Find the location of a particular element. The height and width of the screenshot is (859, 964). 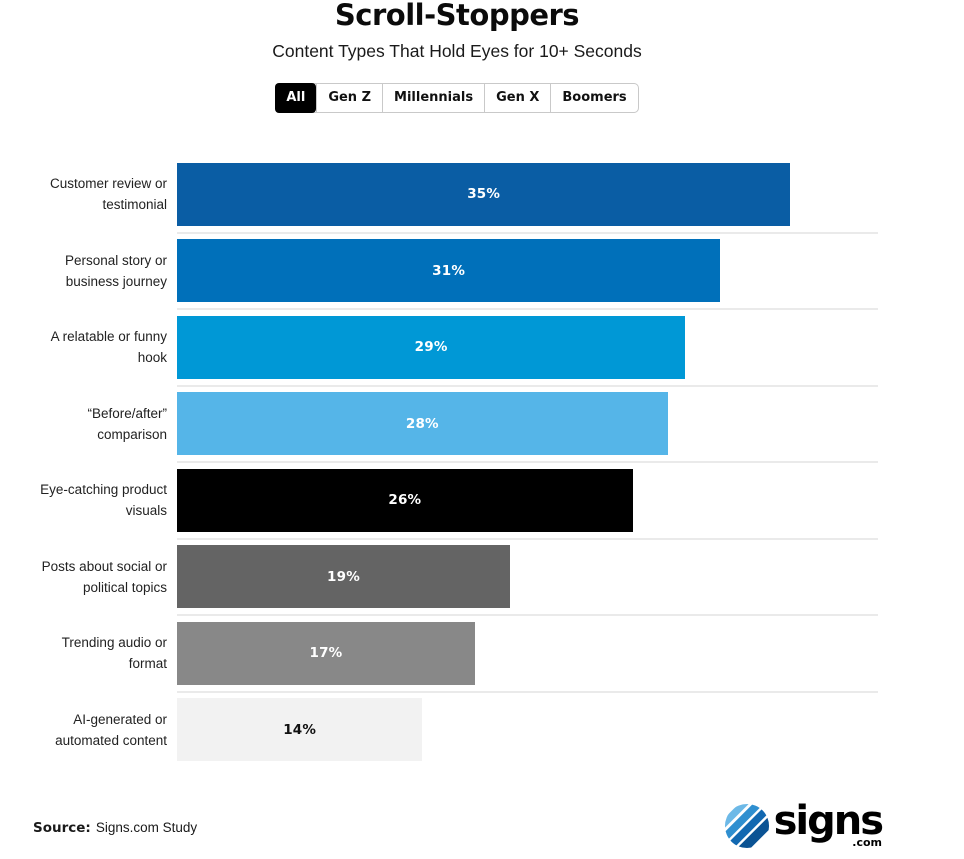

bar: 19% is located at coordinates (343, 577).